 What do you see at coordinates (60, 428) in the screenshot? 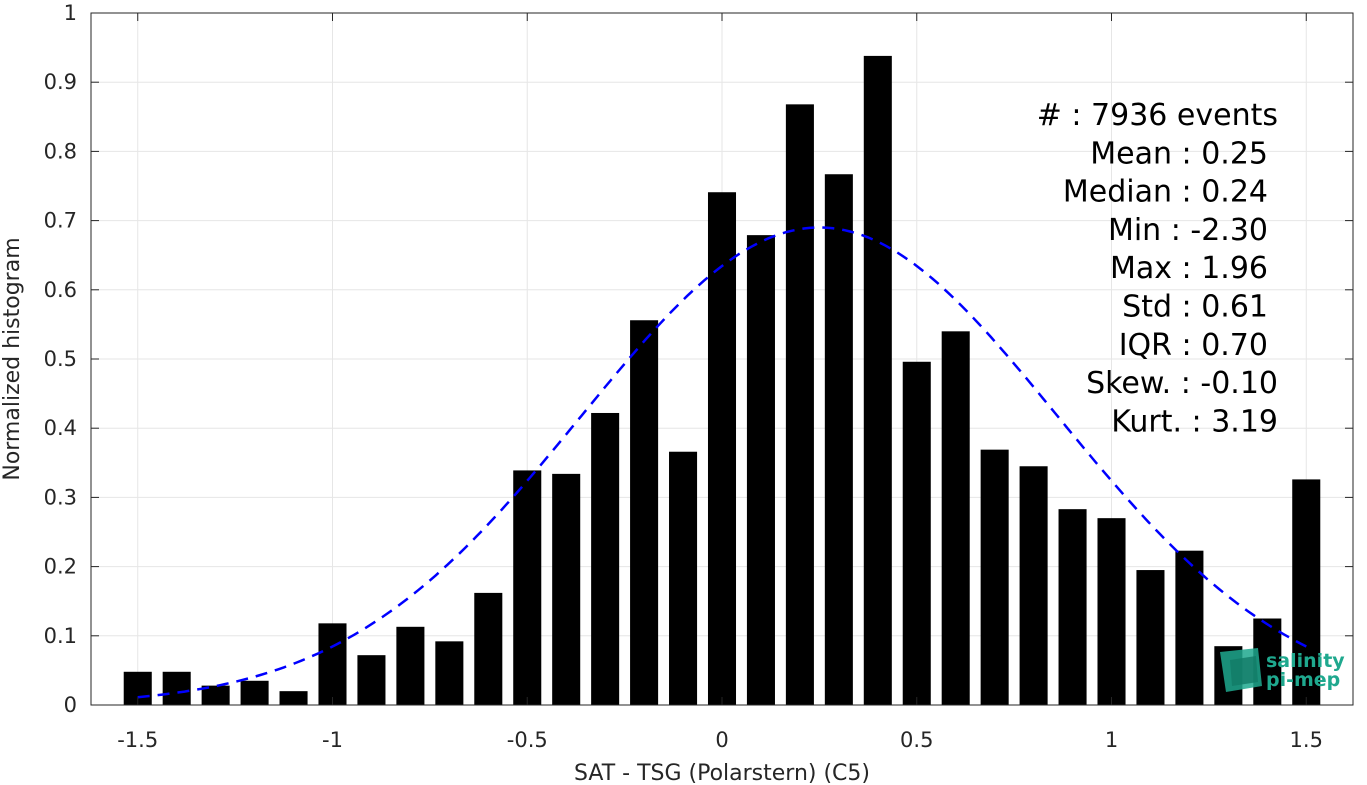
I see `y-tick-label: 0.4` at bounding box center [60, 428].